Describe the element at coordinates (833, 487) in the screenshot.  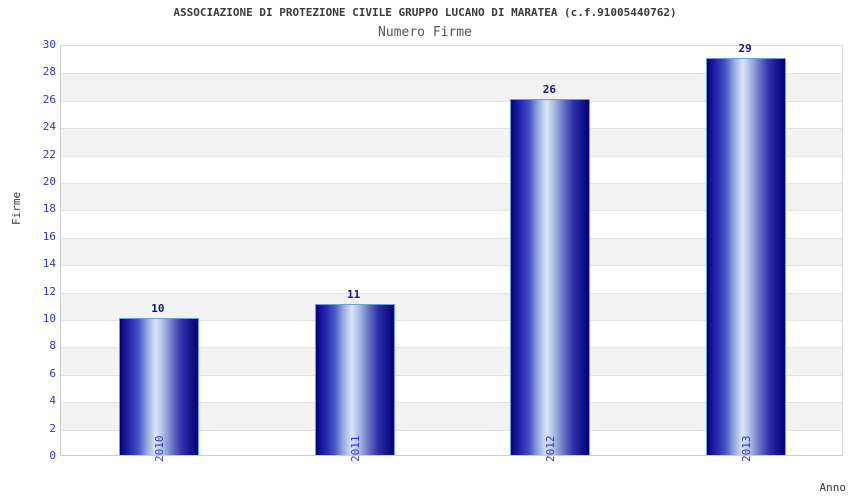
I see `x-axis-title: Anno` at that location.